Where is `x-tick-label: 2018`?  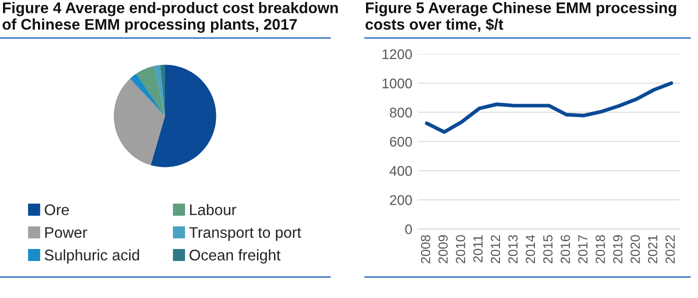
x-tick-label: 2018 is located at coordinates (600, 249).